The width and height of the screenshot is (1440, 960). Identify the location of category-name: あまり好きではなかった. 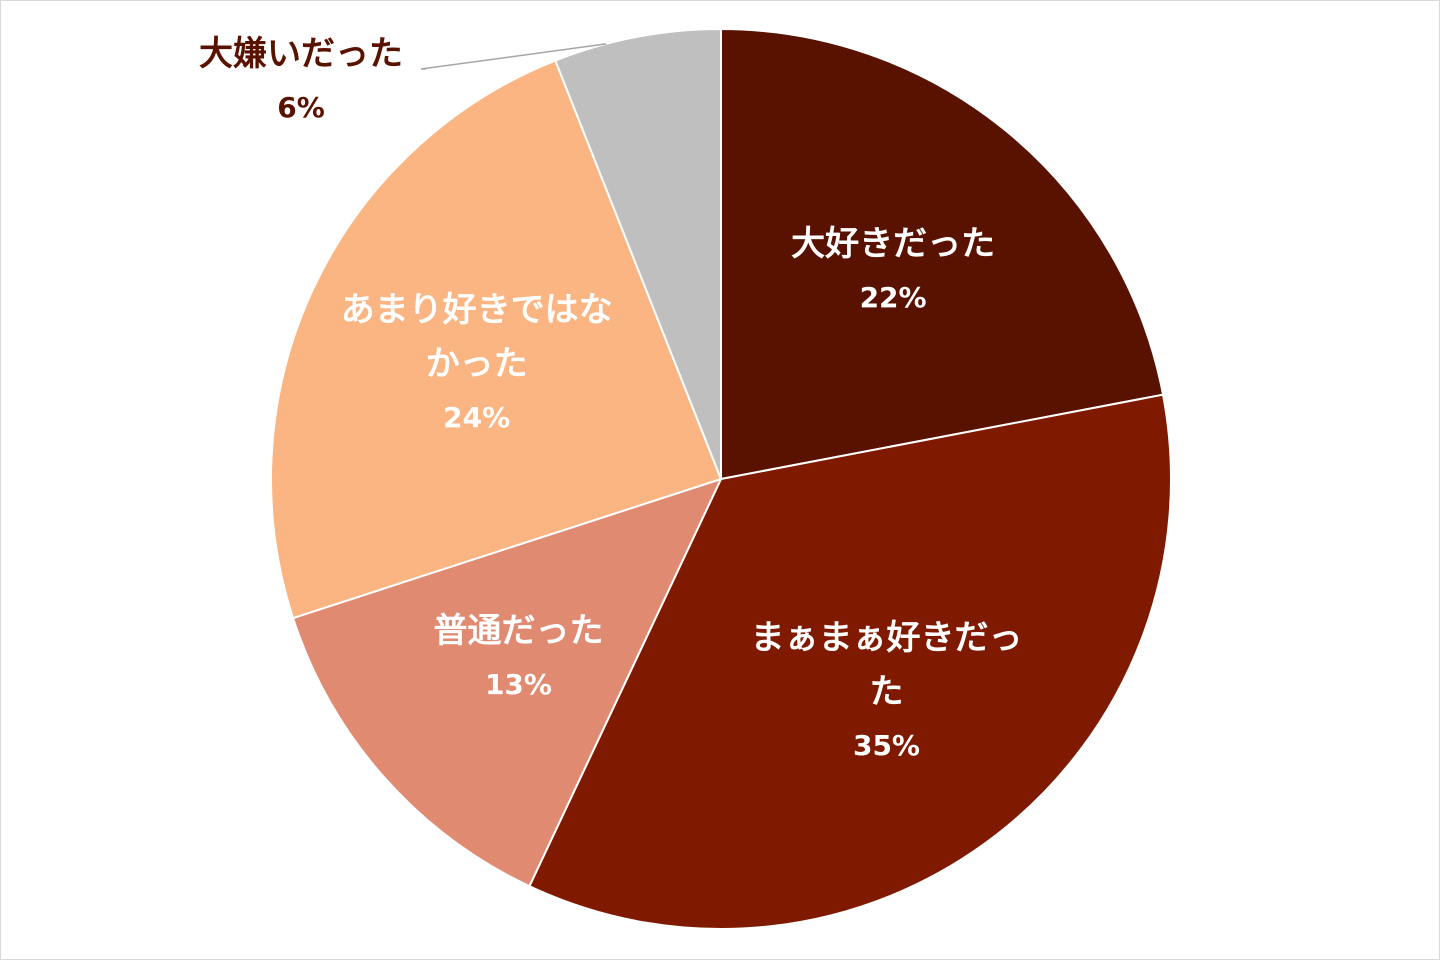
(476, 337).